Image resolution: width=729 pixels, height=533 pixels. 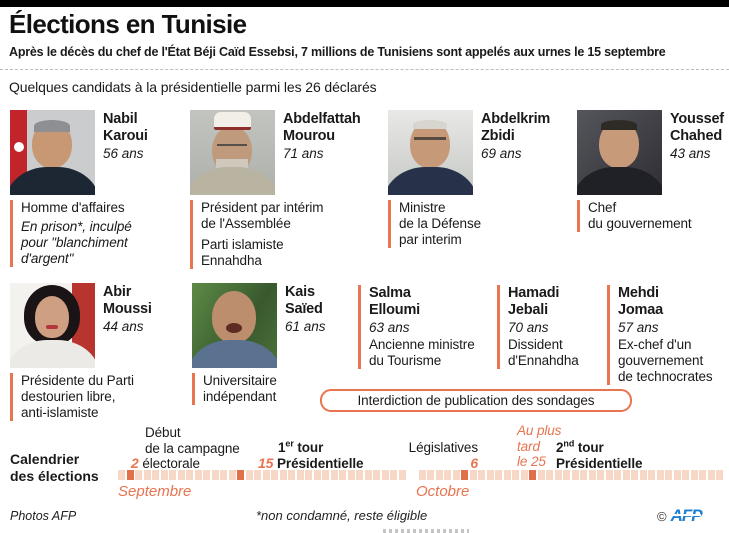 I want to click on sondages-banner-text: Interdiction de publication des sondages, so click(x=476, y=400).